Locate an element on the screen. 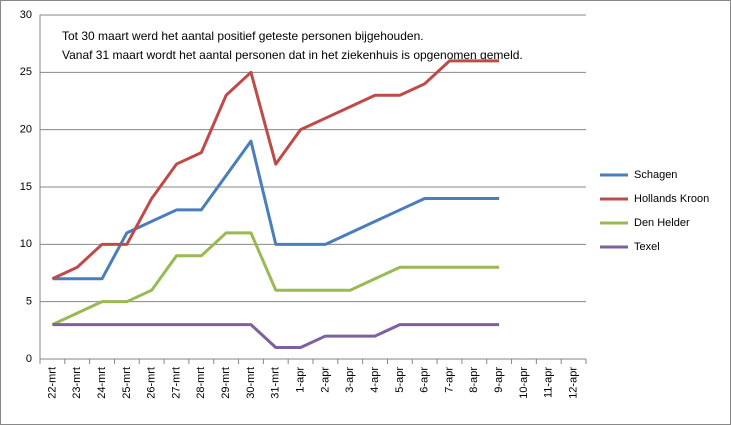  legend-label: Texel is located at coordinates (647, 247).